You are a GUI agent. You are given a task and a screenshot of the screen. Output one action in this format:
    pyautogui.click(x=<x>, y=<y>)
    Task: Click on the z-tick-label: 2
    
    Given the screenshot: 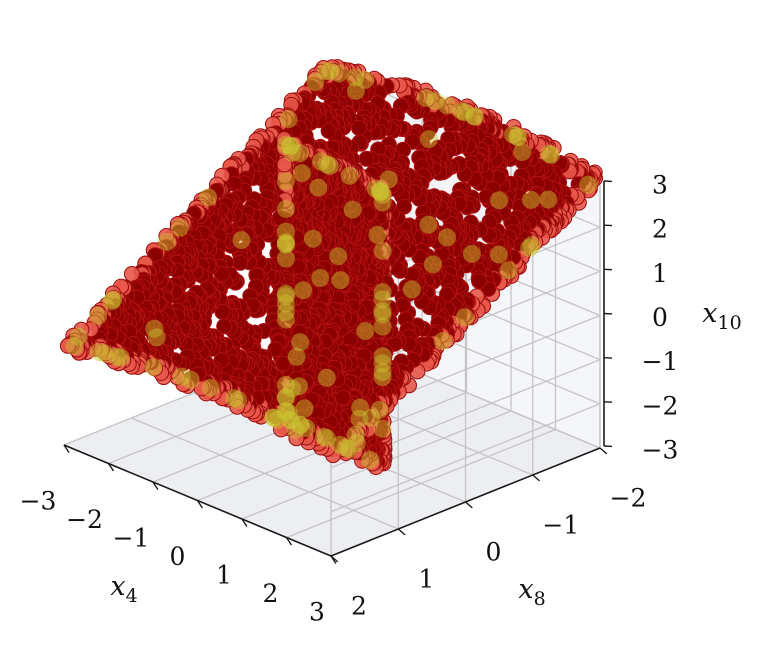 What is the action you would take?
    pyautogui.click(x=660, y=229)
    